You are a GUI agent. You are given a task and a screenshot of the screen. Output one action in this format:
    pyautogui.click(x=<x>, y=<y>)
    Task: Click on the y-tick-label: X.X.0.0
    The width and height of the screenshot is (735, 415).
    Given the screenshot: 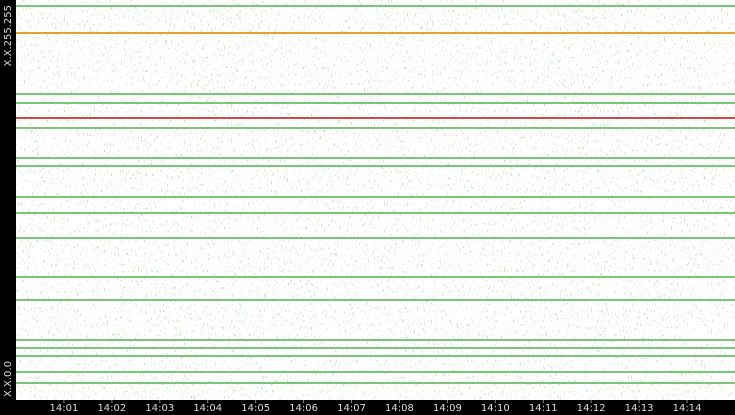 What is the action you would take?
    pyautogui.click(x=8, y=379)
    